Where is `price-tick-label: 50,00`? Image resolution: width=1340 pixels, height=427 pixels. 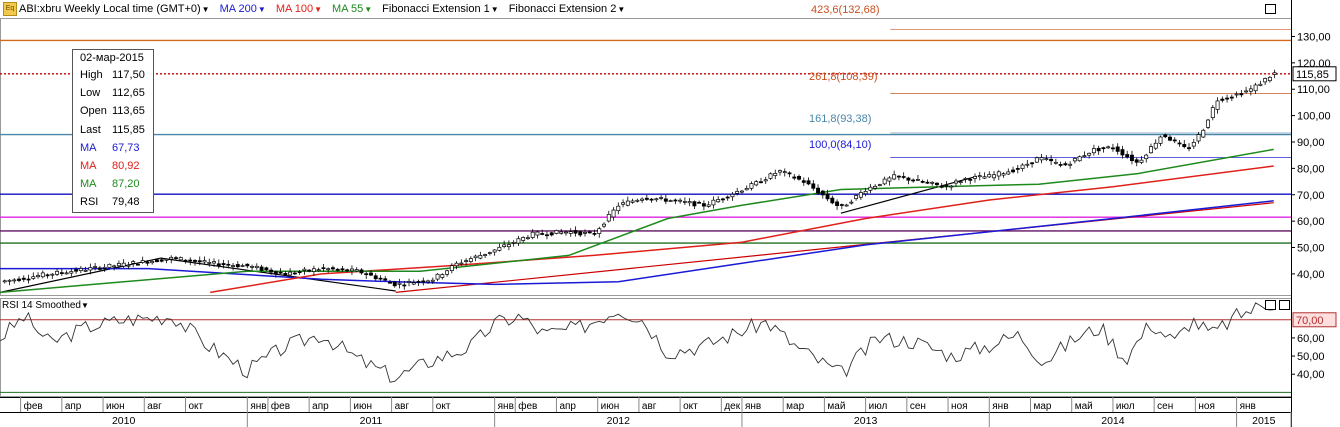 price-tick-label: 50,00 is located at coordinates (1311, 249).